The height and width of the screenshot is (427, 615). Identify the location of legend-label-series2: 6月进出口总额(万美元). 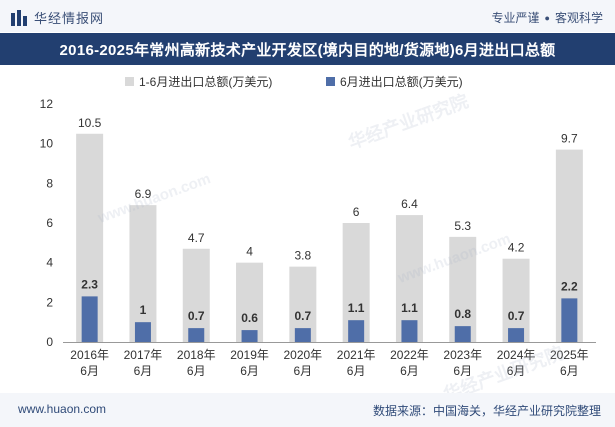
(401, 82).